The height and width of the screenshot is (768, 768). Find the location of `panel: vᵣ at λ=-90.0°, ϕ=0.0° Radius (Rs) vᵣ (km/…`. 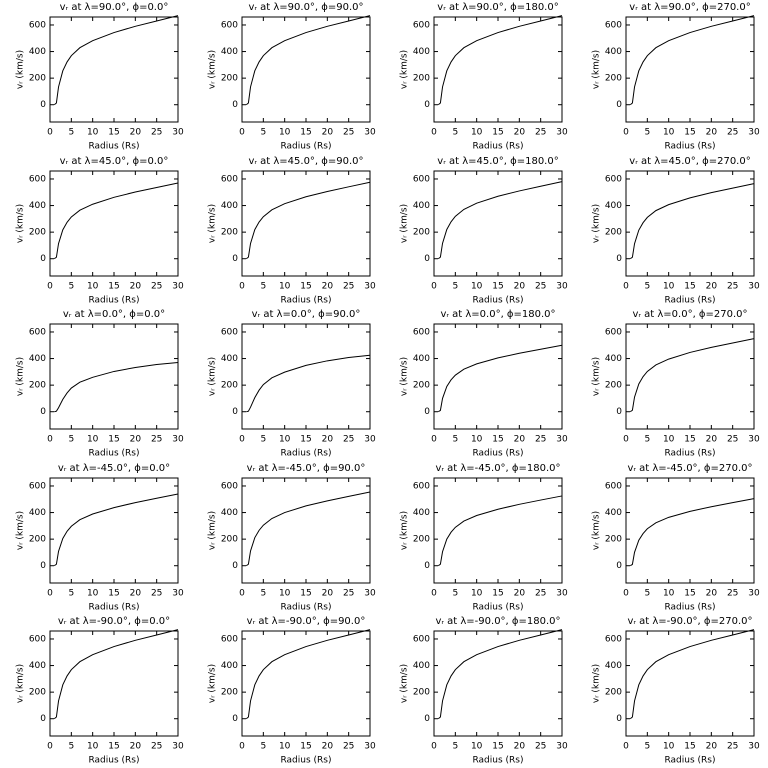

panel: vᵣ at λ=-90.0°, ϕ=0.0° Radius (Rs) vᵣ (km/… is located at coordinates (100, 691).